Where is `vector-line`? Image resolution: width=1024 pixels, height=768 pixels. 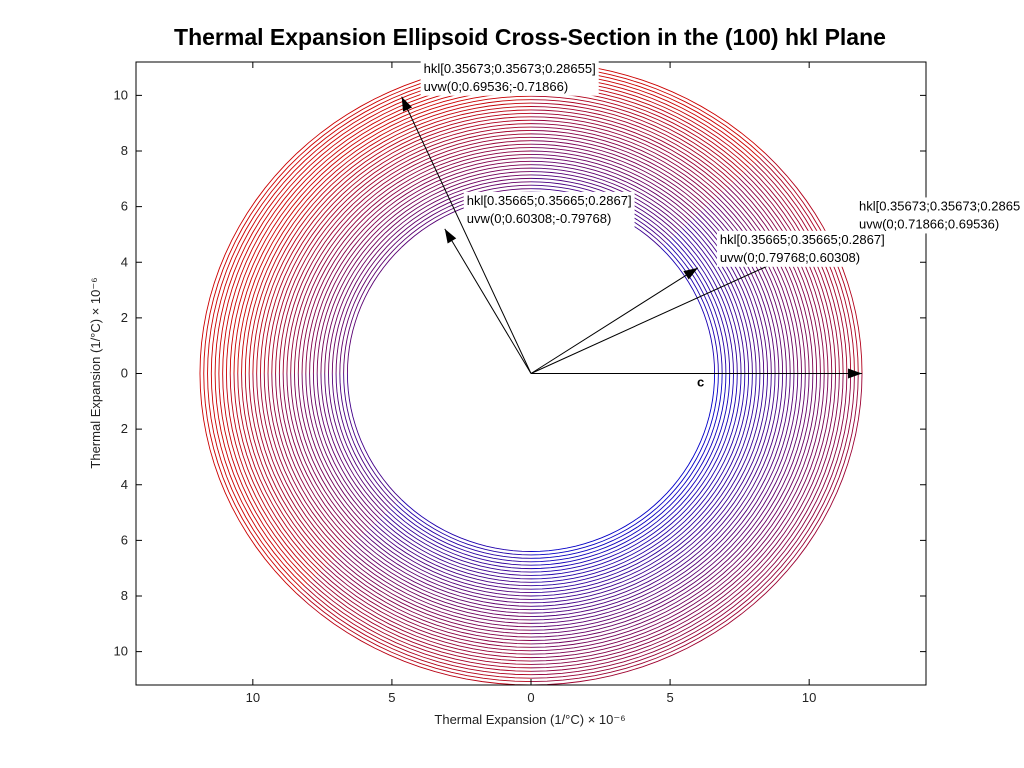
vector-line is located at coordinates (488, 301).